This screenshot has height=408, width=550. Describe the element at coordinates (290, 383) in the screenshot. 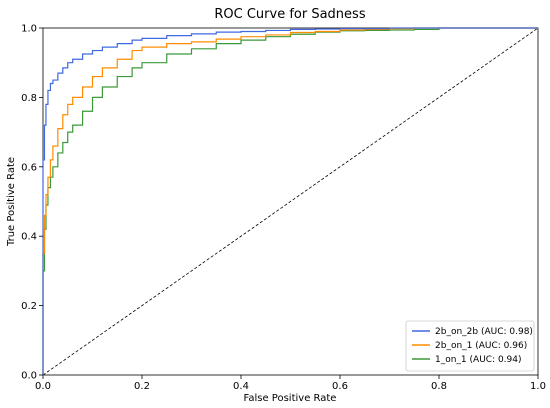

I see `x-axis-ticks: 0.0 0.2 0.4 0.6 0.8 1.0` at that location.